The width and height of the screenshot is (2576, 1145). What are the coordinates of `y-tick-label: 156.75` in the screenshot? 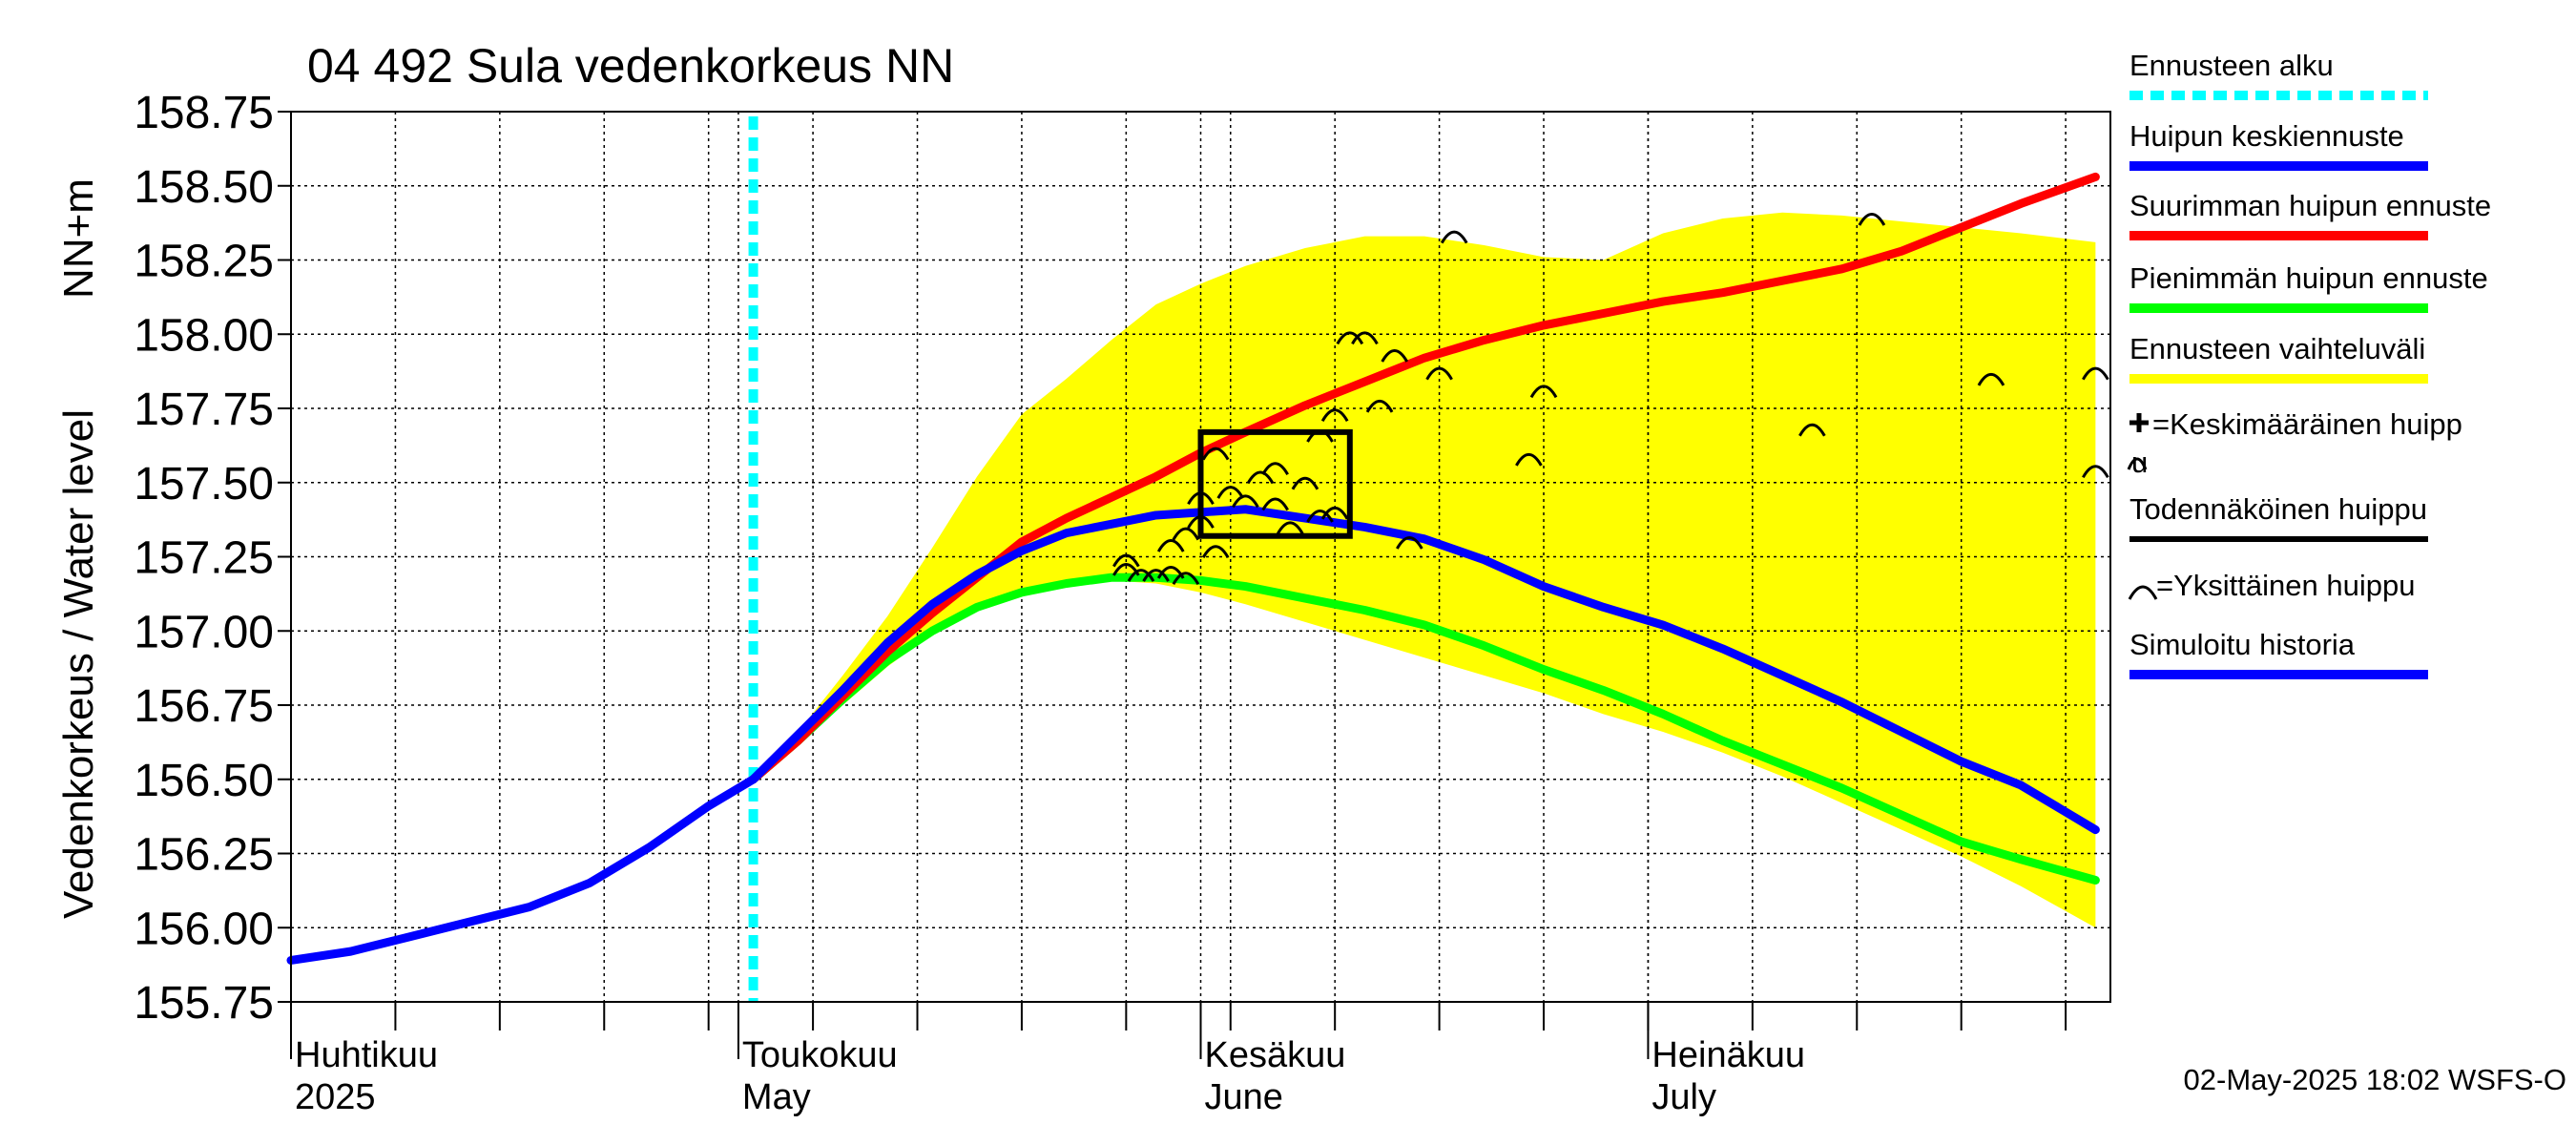 It's located at (204, 706).